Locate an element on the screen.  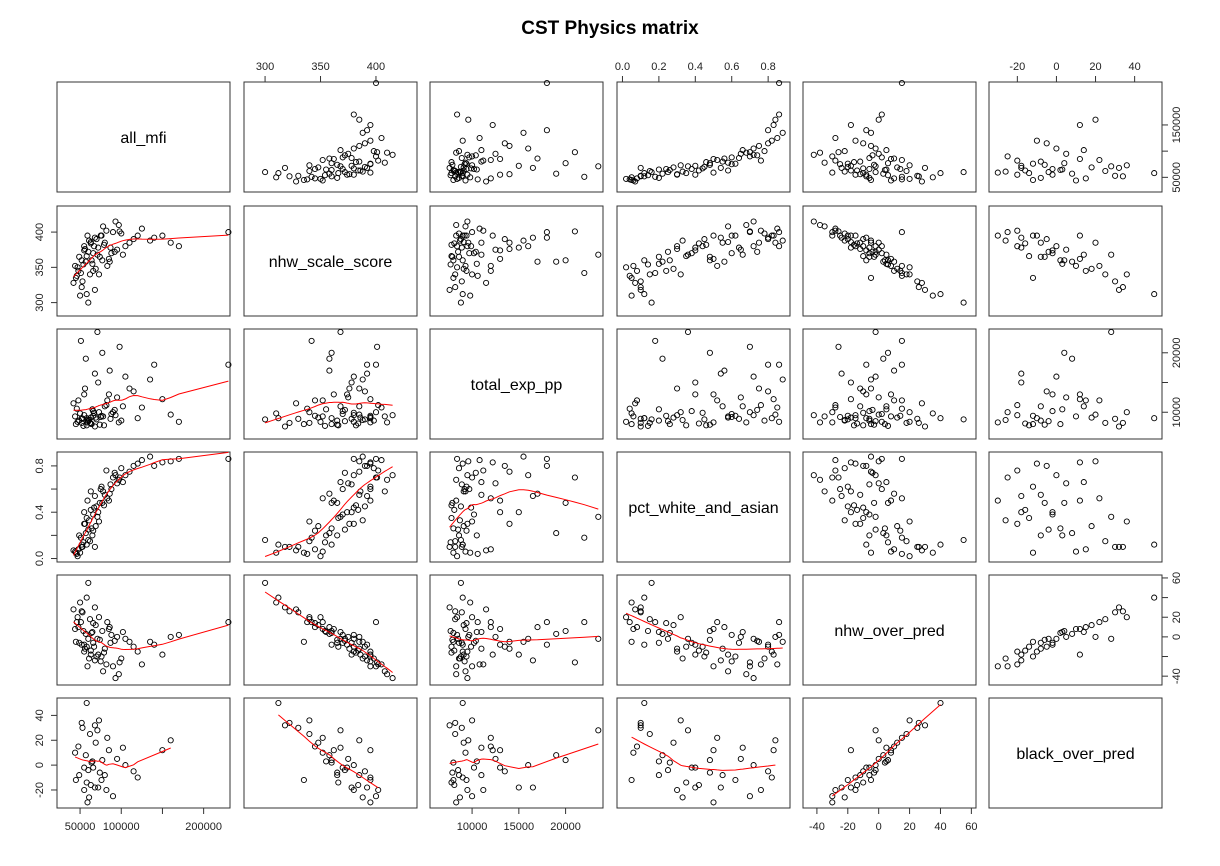
panel-pct_white_and_asian-vs-total_exp_pp is located at coordinates (516, 507).